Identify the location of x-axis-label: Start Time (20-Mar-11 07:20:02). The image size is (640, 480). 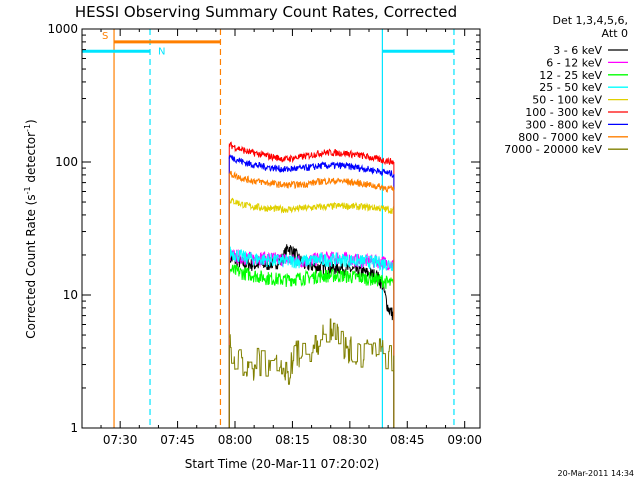
(282, 464).